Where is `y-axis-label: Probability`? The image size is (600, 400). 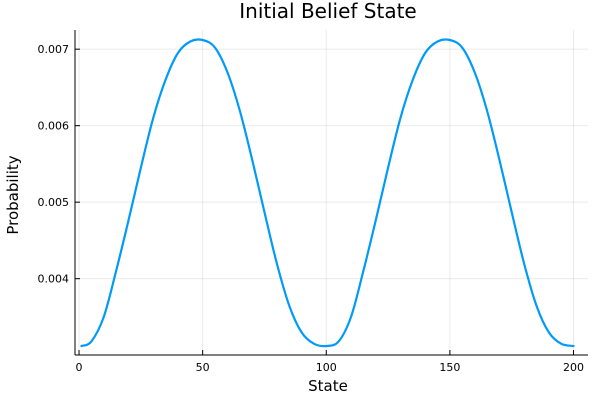 y-axis-label: Probability is located at coordinates (13, 194).